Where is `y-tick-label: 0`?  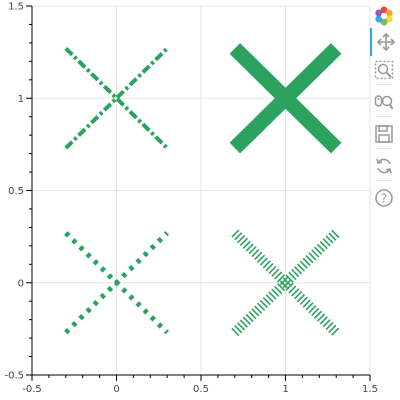
y-tick-label: 0 is located at coordinates (21, 283).